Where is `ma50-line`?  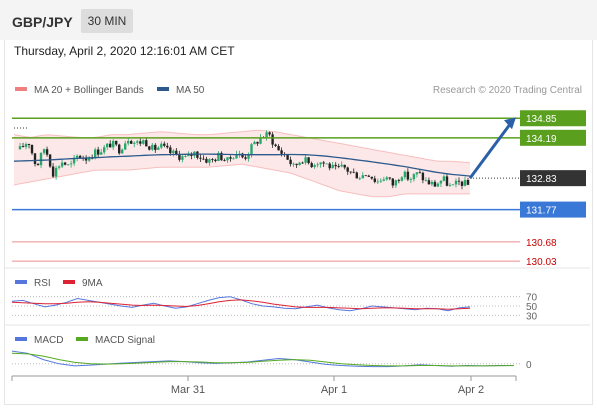 ma50-line is located at coordinates (242, 165).